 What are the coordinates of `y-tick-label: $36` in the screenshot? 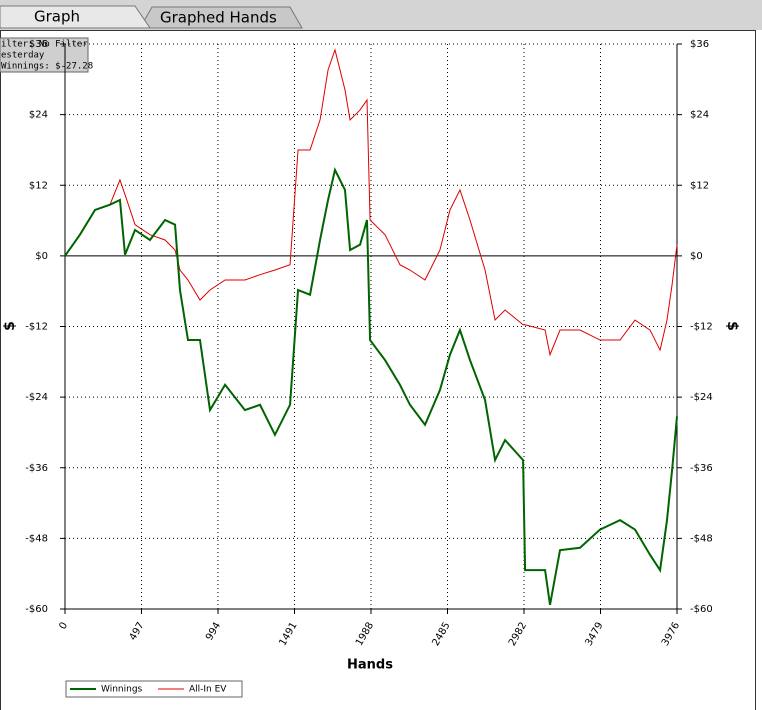 It's located at (38, 44).